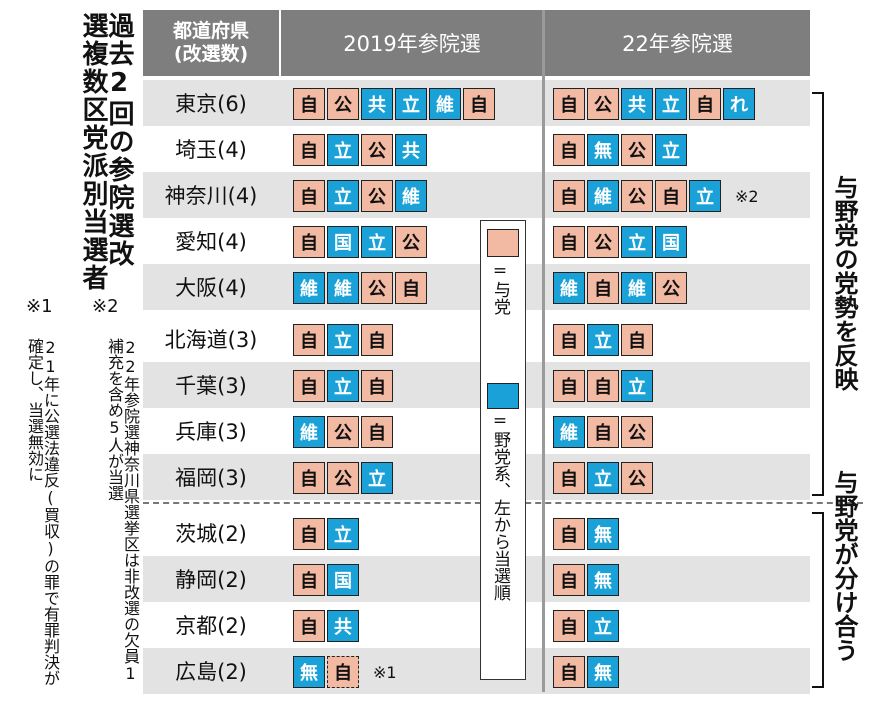  What do you see at coordinates (476, 149) in the screenshot?
I see `table-row: 埼玉(4) 自立公共自無公立` at bounding box center [476, 149].